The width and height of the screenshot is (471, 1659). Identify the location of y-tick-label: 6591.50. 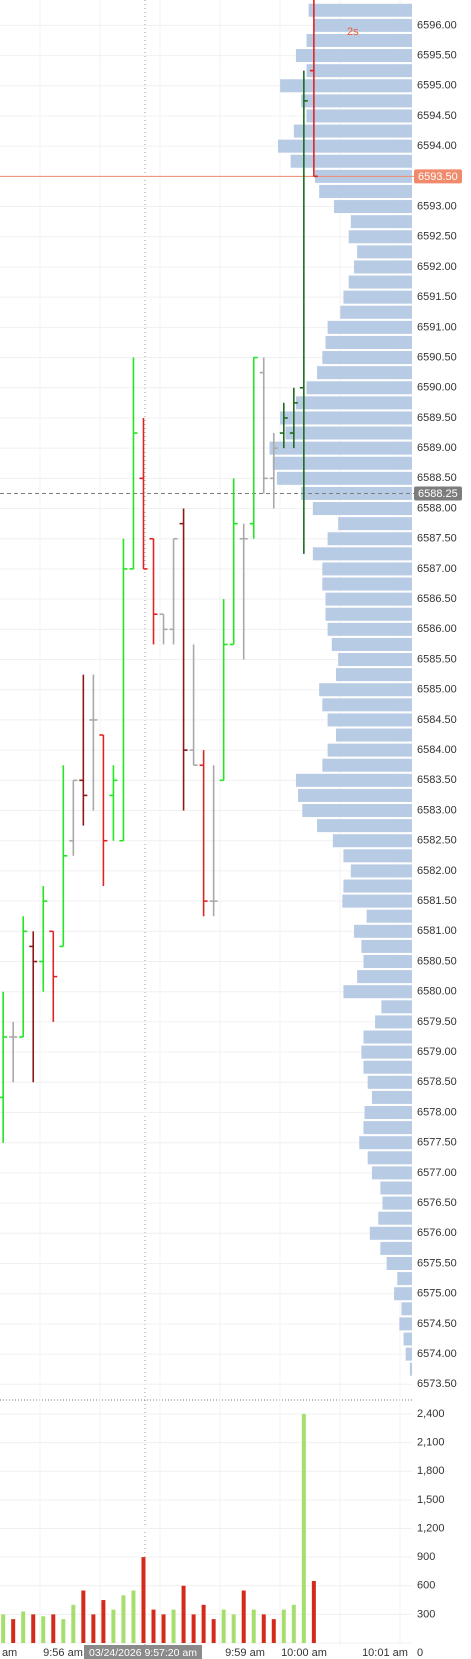
(437, 297).